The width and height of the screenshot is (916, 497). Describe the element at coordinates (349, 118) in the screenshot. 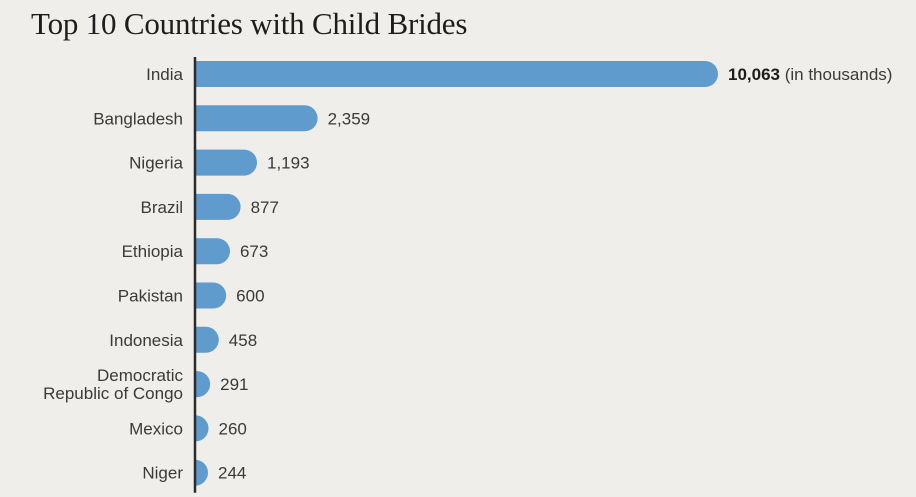

I see `value-label-1: 2,359` at that location.